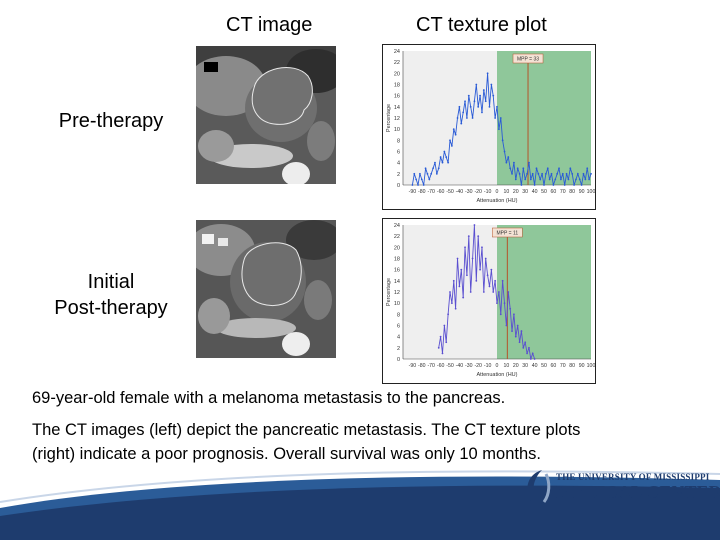  Describe the element at coordinates (460, 192) in the screenshot. I see `x-tick-label: -40` at that location.